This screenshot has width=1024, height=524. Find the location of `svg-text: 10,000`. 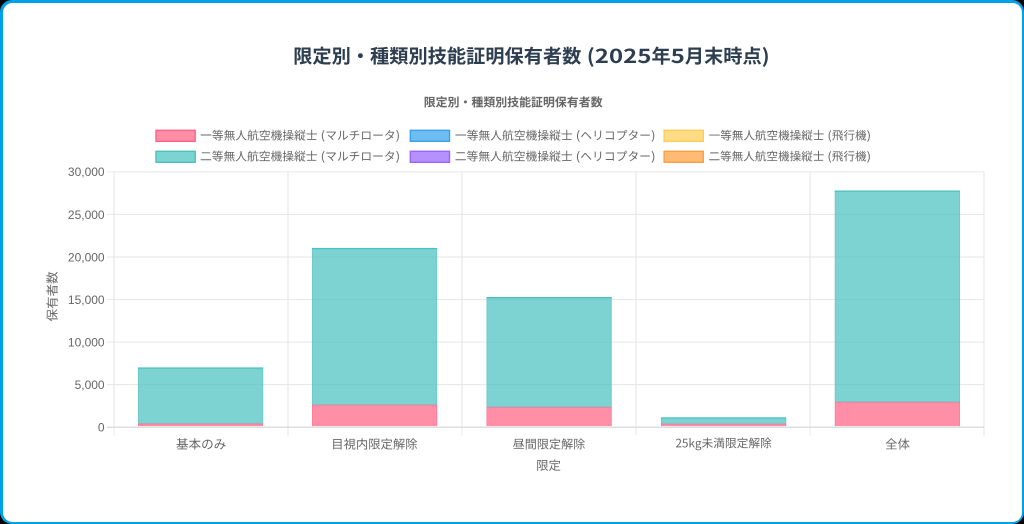

svg-text: 10,000 is located at coordinates (86, 342).